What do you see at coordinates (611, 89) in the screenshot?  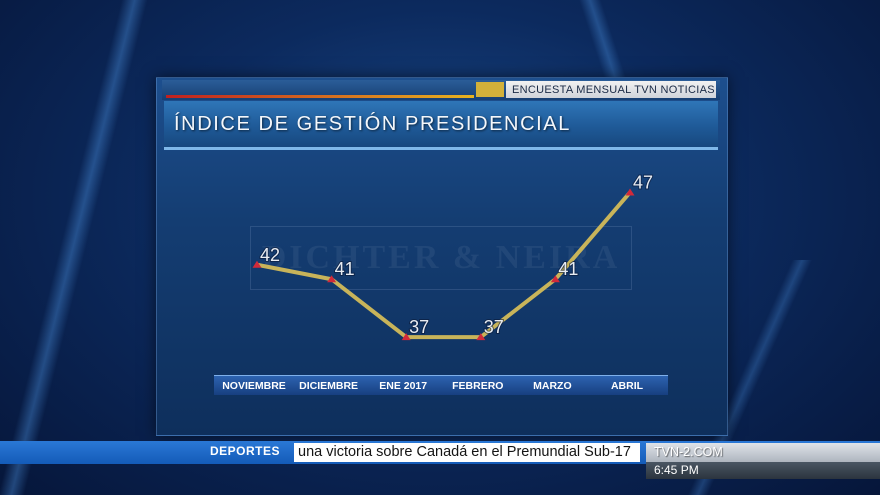 I see `survey-label: ENCUESTA MENSUAL TVN NOTICIAS` at bounding box center [611, 89].